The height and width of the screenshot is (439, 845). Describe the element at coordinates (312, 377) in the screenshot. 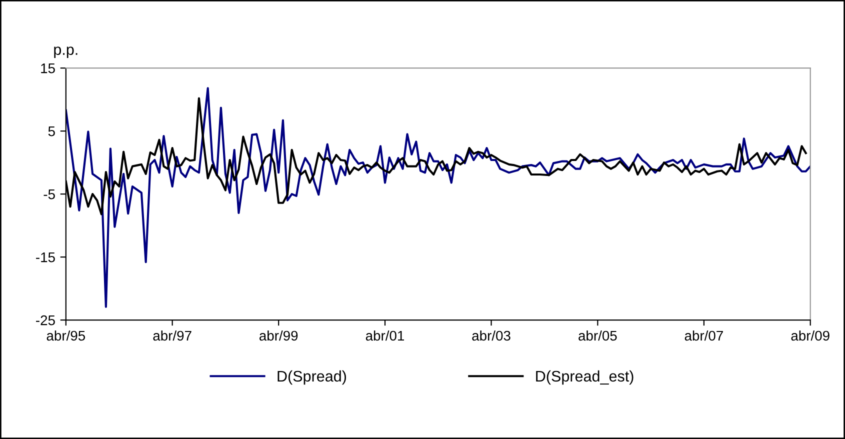

I see `legend-label: D(Spread)` at that location.